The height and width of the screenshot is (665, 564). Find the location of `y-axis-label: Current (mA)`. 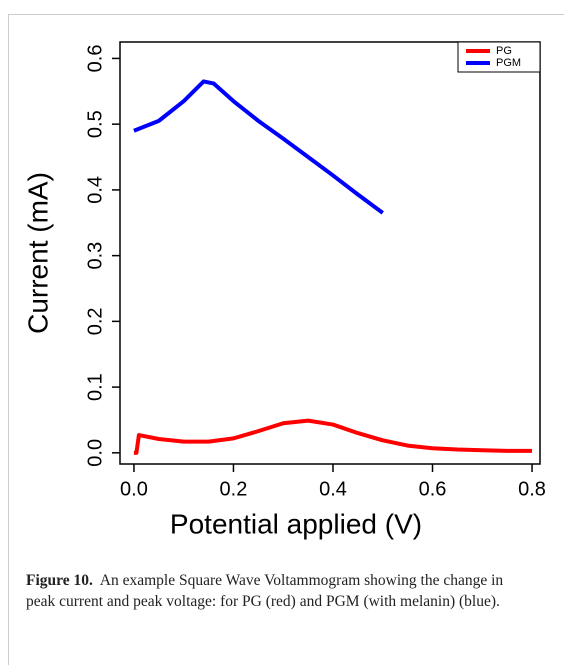

y-axis-label: Current (mA) is located at coordinates (37, 253).